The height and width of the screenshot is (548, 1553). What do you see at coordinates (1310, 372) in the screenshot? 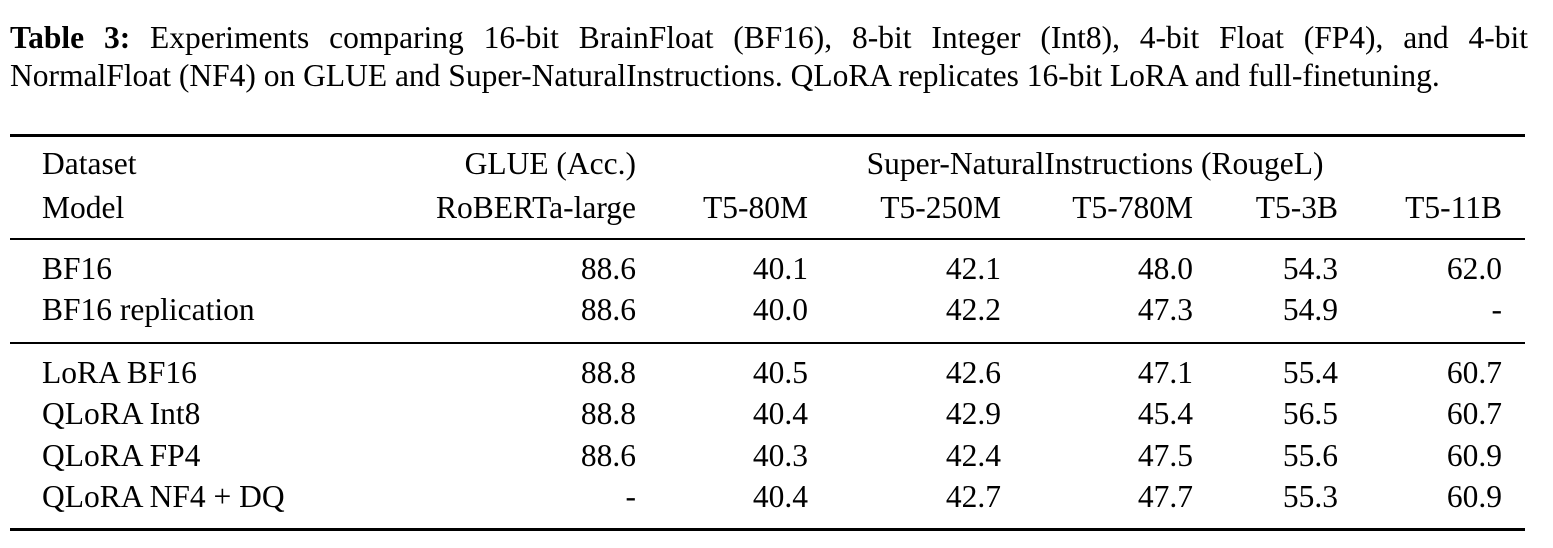
I see `table-cell: 55.4` at bounding box center [1310, 372].